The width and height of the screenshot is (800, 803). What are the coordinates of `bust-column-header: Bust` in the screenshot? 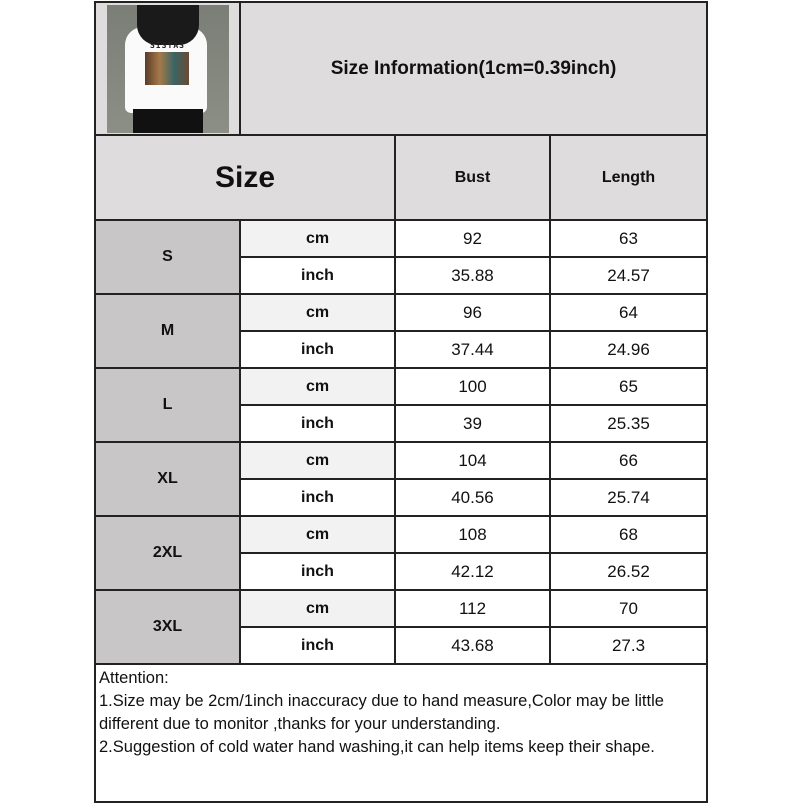 It's located at (472, 177).